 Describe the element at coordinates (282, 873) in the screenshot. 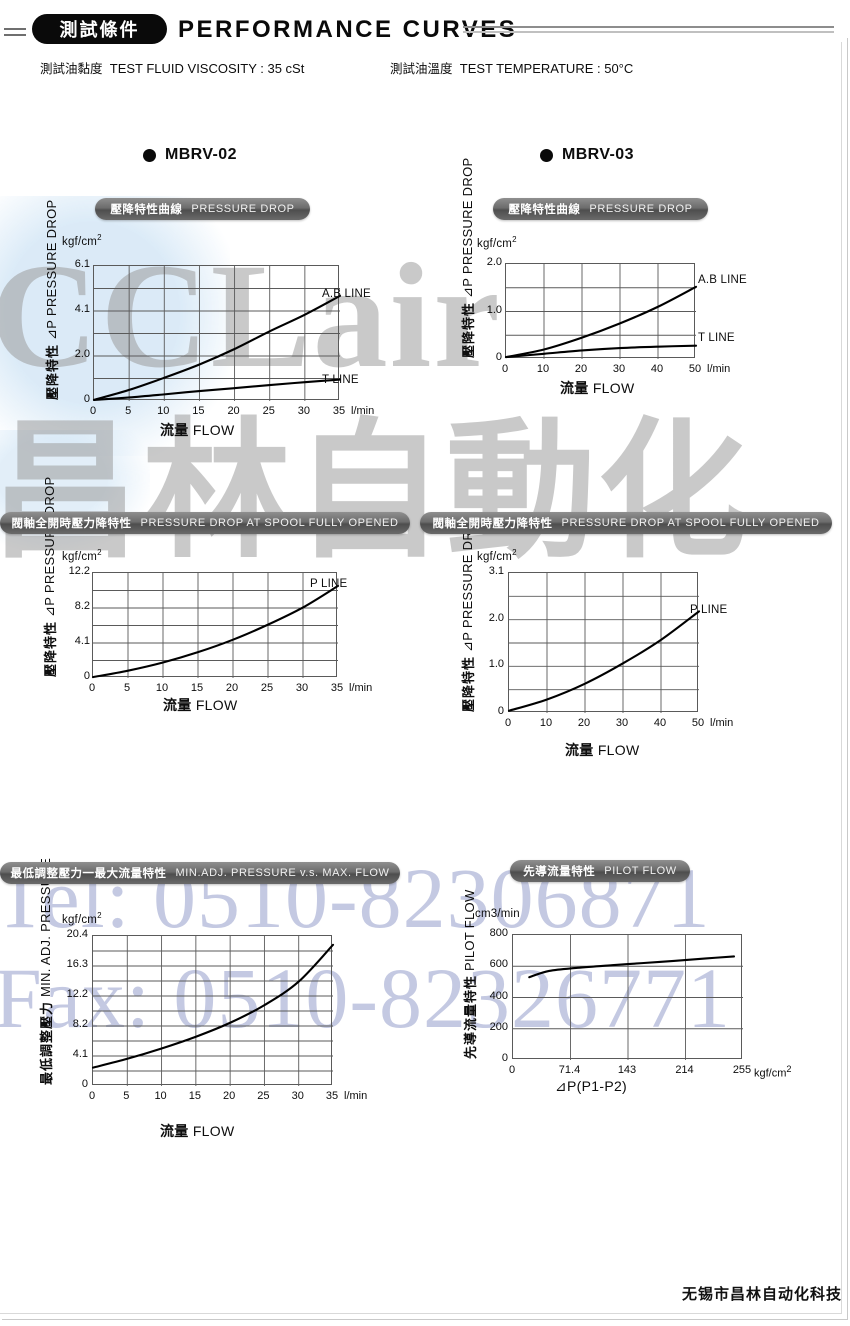

I see `chart-title-en: MIN.ADJ. PRESSURE v.s. MAX. FLOW` at that location.